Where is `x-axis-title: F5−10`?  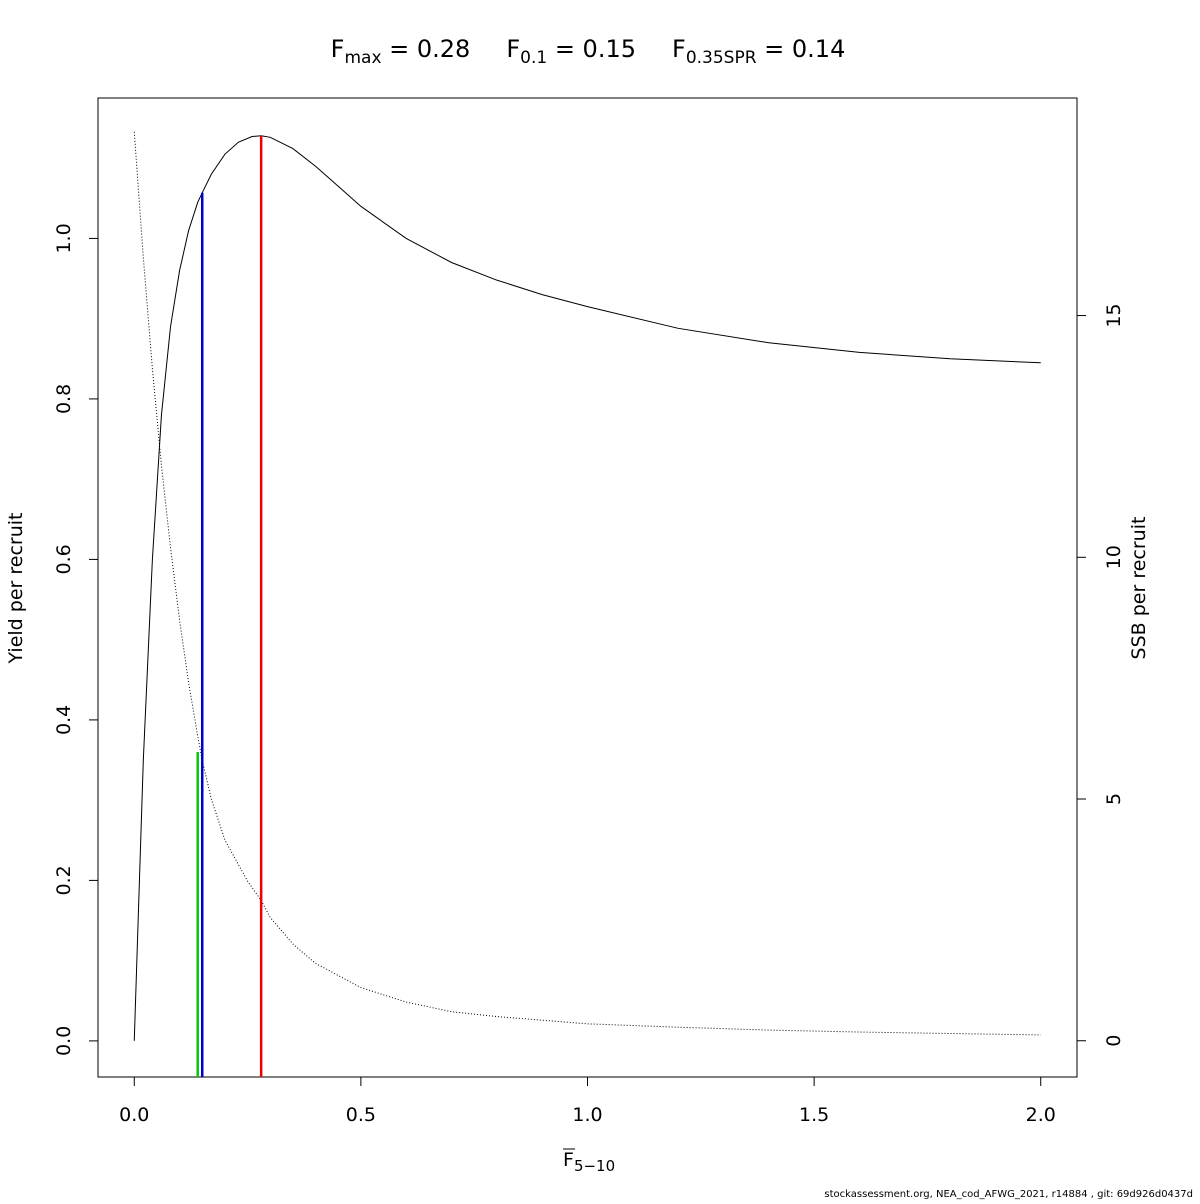 x-axis-title: F5−10 is located at coordinates (589, 1162).